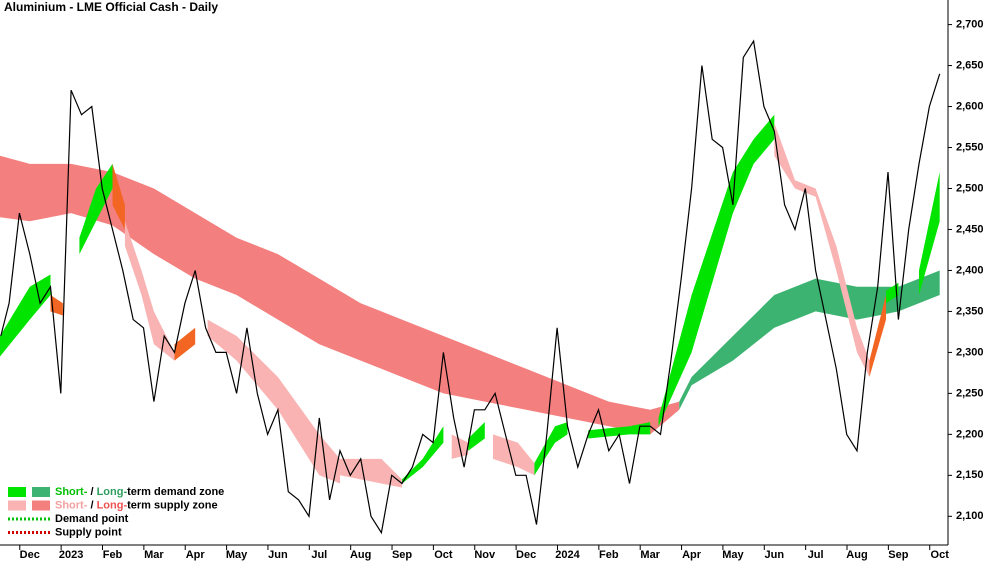 Image resolution: width=1000 pixels, height=562 pixels. What do you see at coordinates (172, 505) in the screenshot?
I see `legend-label-part: term supply zone` at bounding box center [172, 505].